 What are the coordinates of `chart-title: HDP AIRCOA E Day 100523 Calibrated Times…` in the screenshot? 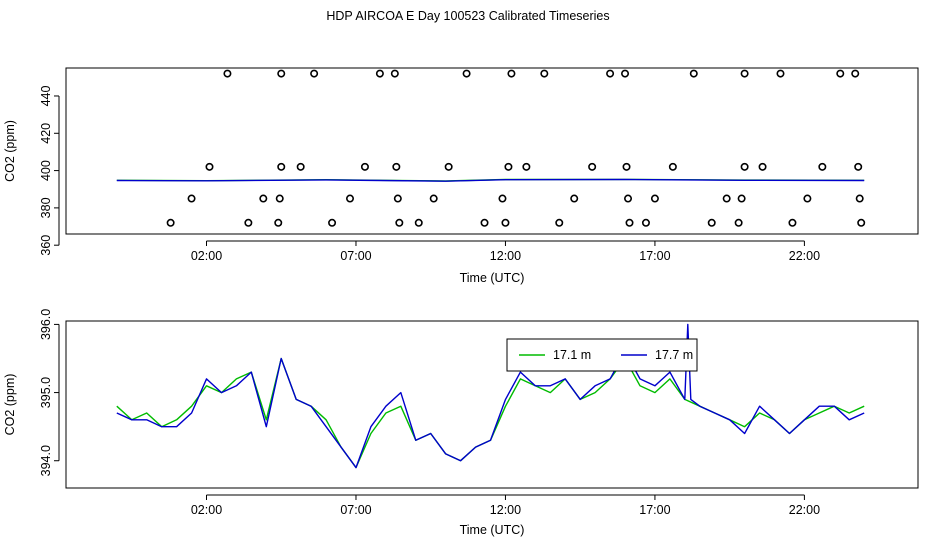 It's located at (468, 16).